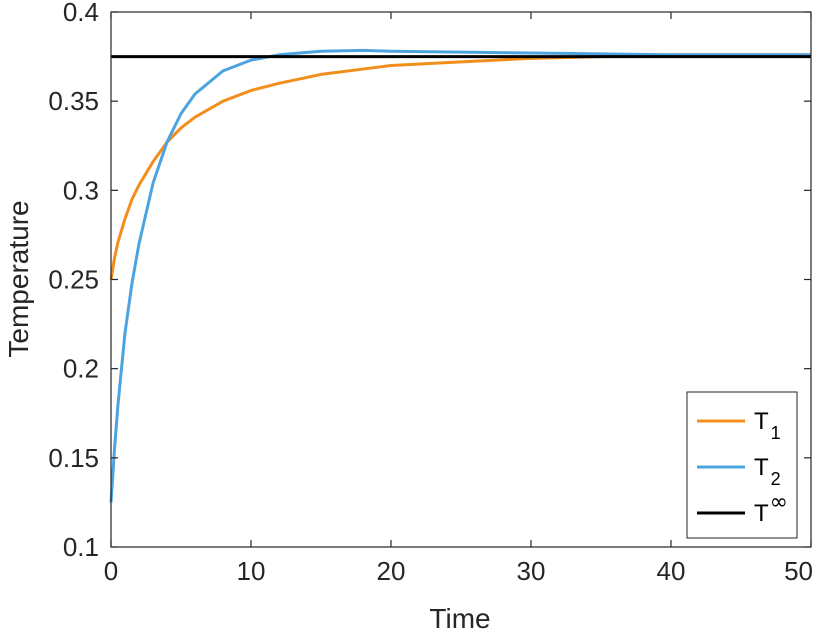  What do you see at coordinates (771, 508) in the screenshot?
I see `legend-label-3: T∞` at bounding box center [771, 508].